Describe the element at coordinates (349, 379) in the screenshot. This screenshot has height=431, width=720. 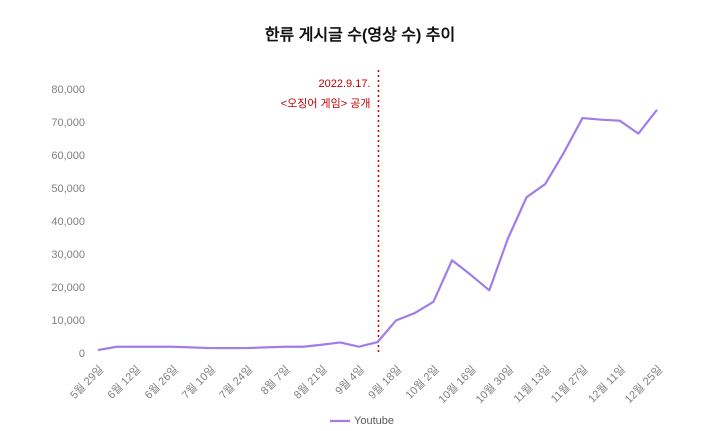
I see `x-tick-label: 9월 4일` at that location.